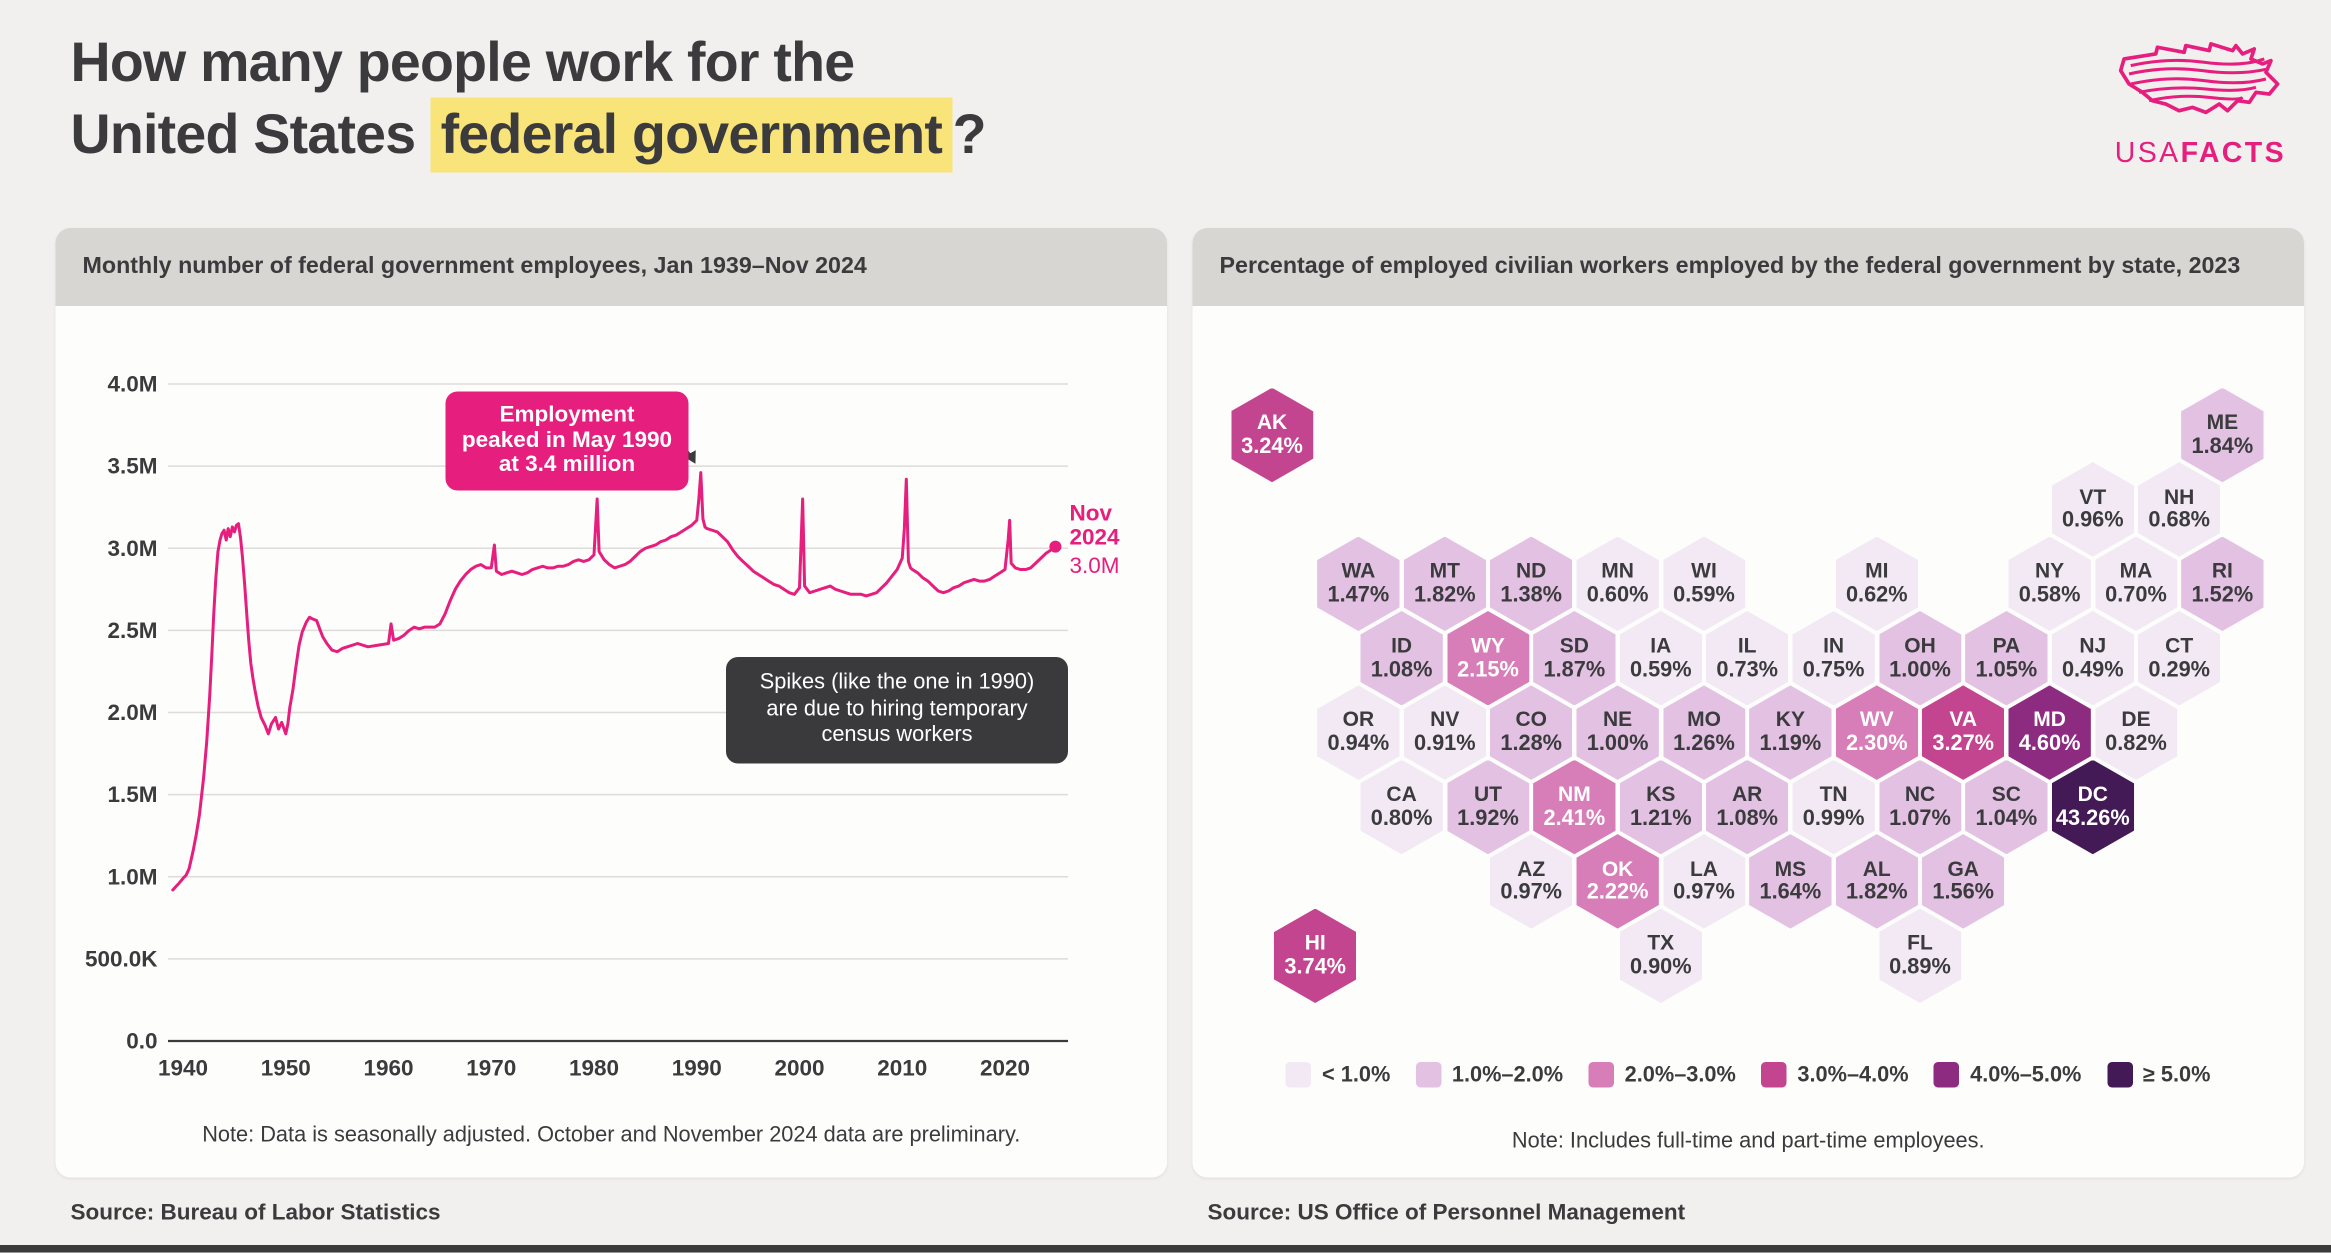 The width and height of the screenshot is (2331, 1253). I want to click on state-hex-hi: HI 3.74%, so click(1315, 956).